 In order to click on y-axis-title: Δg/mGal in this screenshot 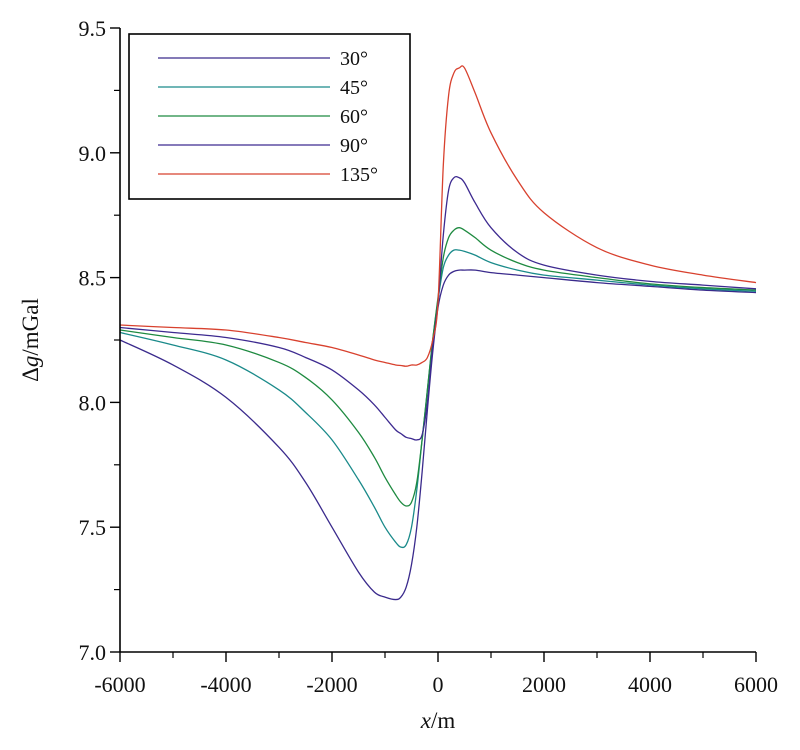, I will do `click(30, 340)`.